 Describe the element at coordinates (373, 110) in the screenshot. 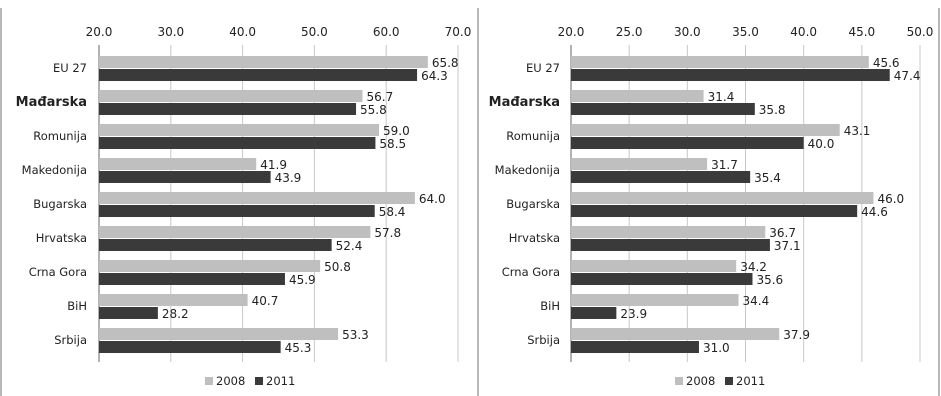

I see `data-label: 55.8` at that location.